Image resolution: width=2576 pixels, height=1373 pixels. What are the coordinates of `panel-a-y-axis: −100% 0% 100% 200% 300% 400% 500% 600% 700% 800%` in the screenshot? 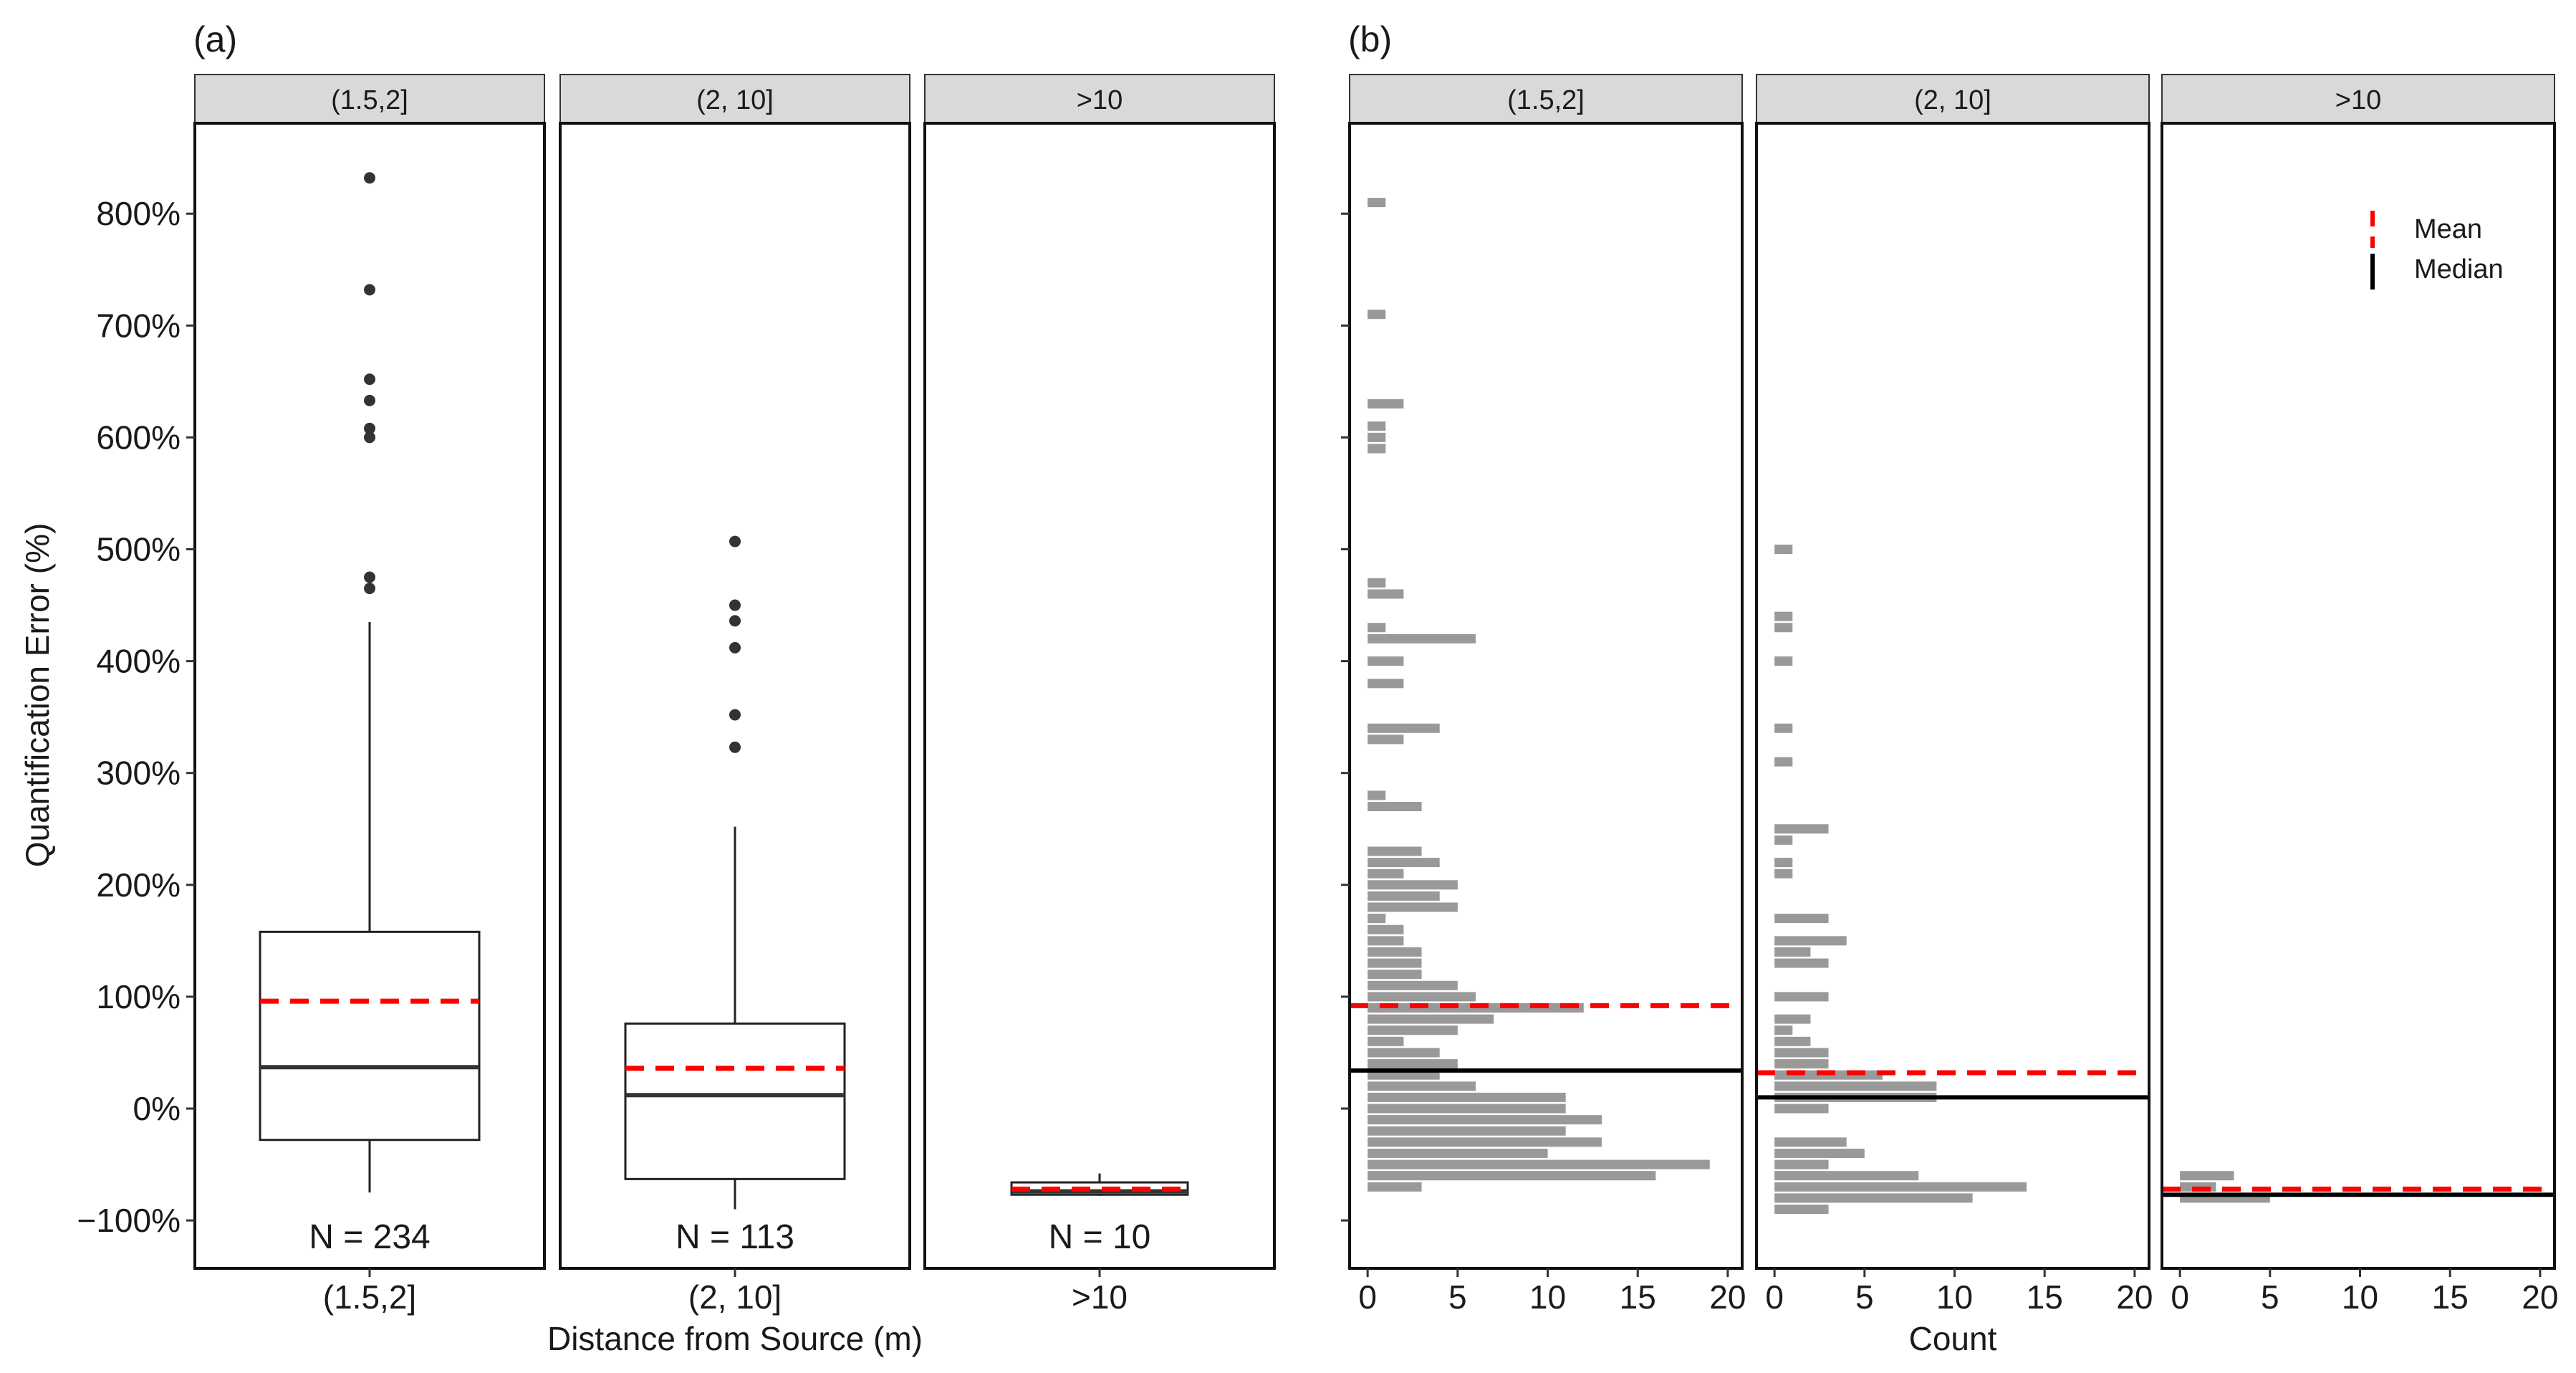 It's located at (136, 717).